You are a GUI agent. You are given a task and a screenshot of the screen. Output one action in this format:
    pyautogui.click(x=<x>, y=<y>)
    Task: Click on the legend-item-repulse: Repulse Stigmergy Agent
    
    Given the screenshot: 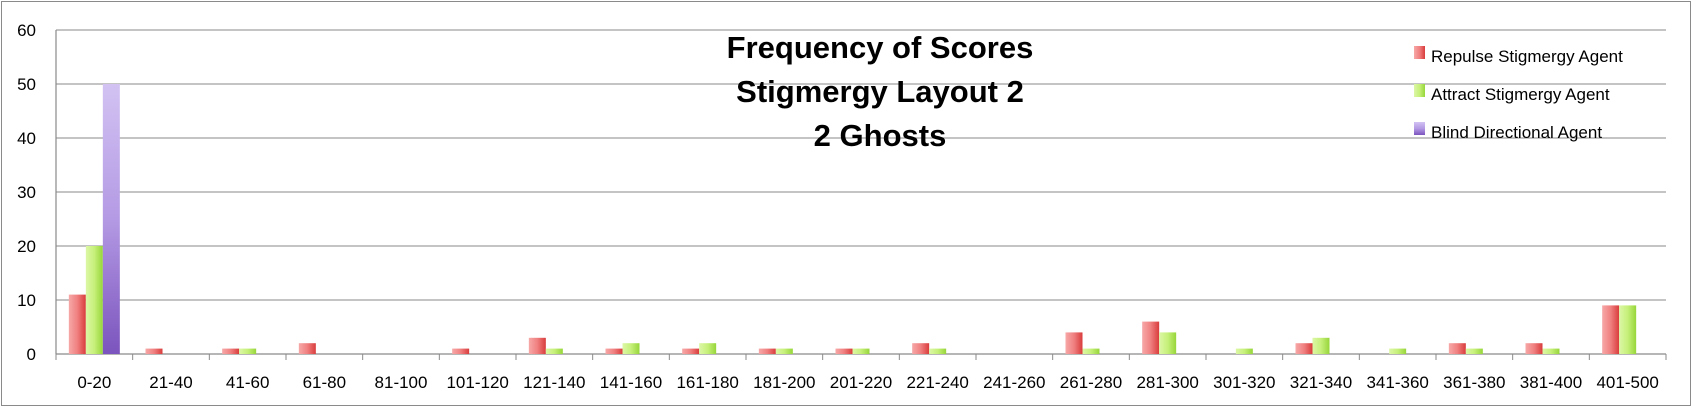 What is the action you would take?
    pyautogui.click(x=1518, y=56)
    